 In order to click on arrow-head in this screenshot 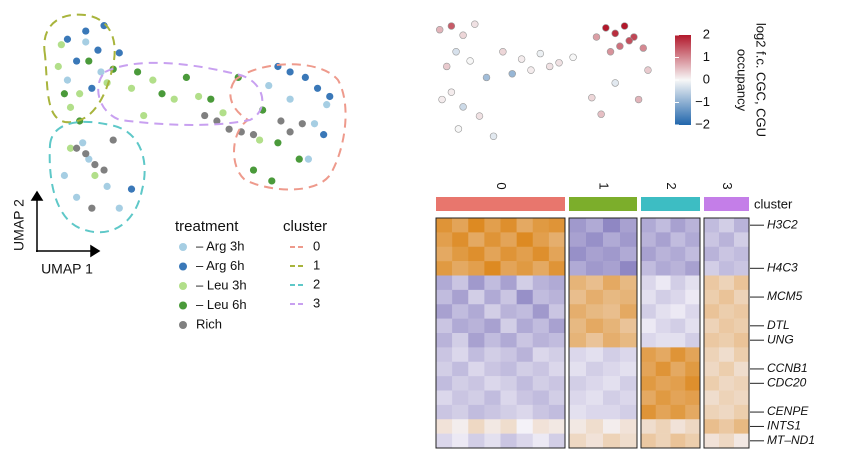, I will do `click(95, 251)`.